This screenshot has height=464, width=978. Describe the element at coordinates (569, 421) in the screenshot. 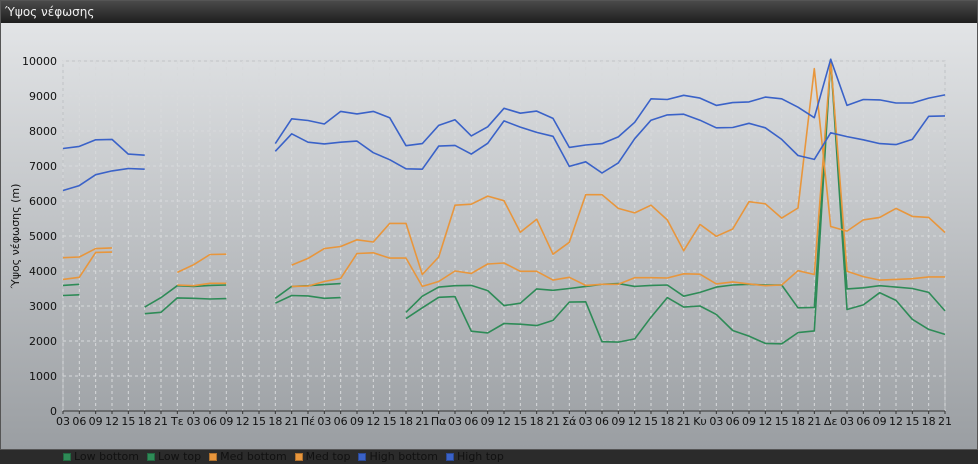

I see `x-tick-label: Σά` at that location.